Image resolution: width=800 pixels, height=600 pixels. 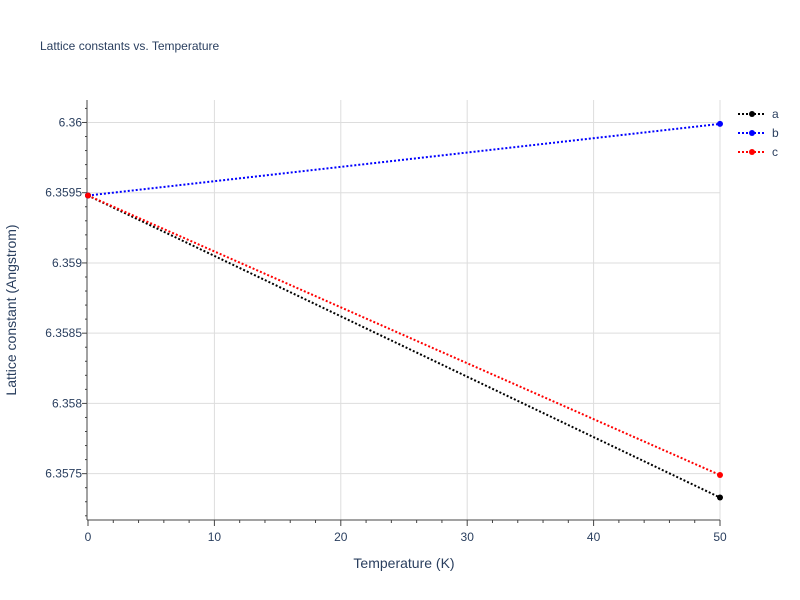 I want to click on legend-label: c, so click(x=775, y=152).